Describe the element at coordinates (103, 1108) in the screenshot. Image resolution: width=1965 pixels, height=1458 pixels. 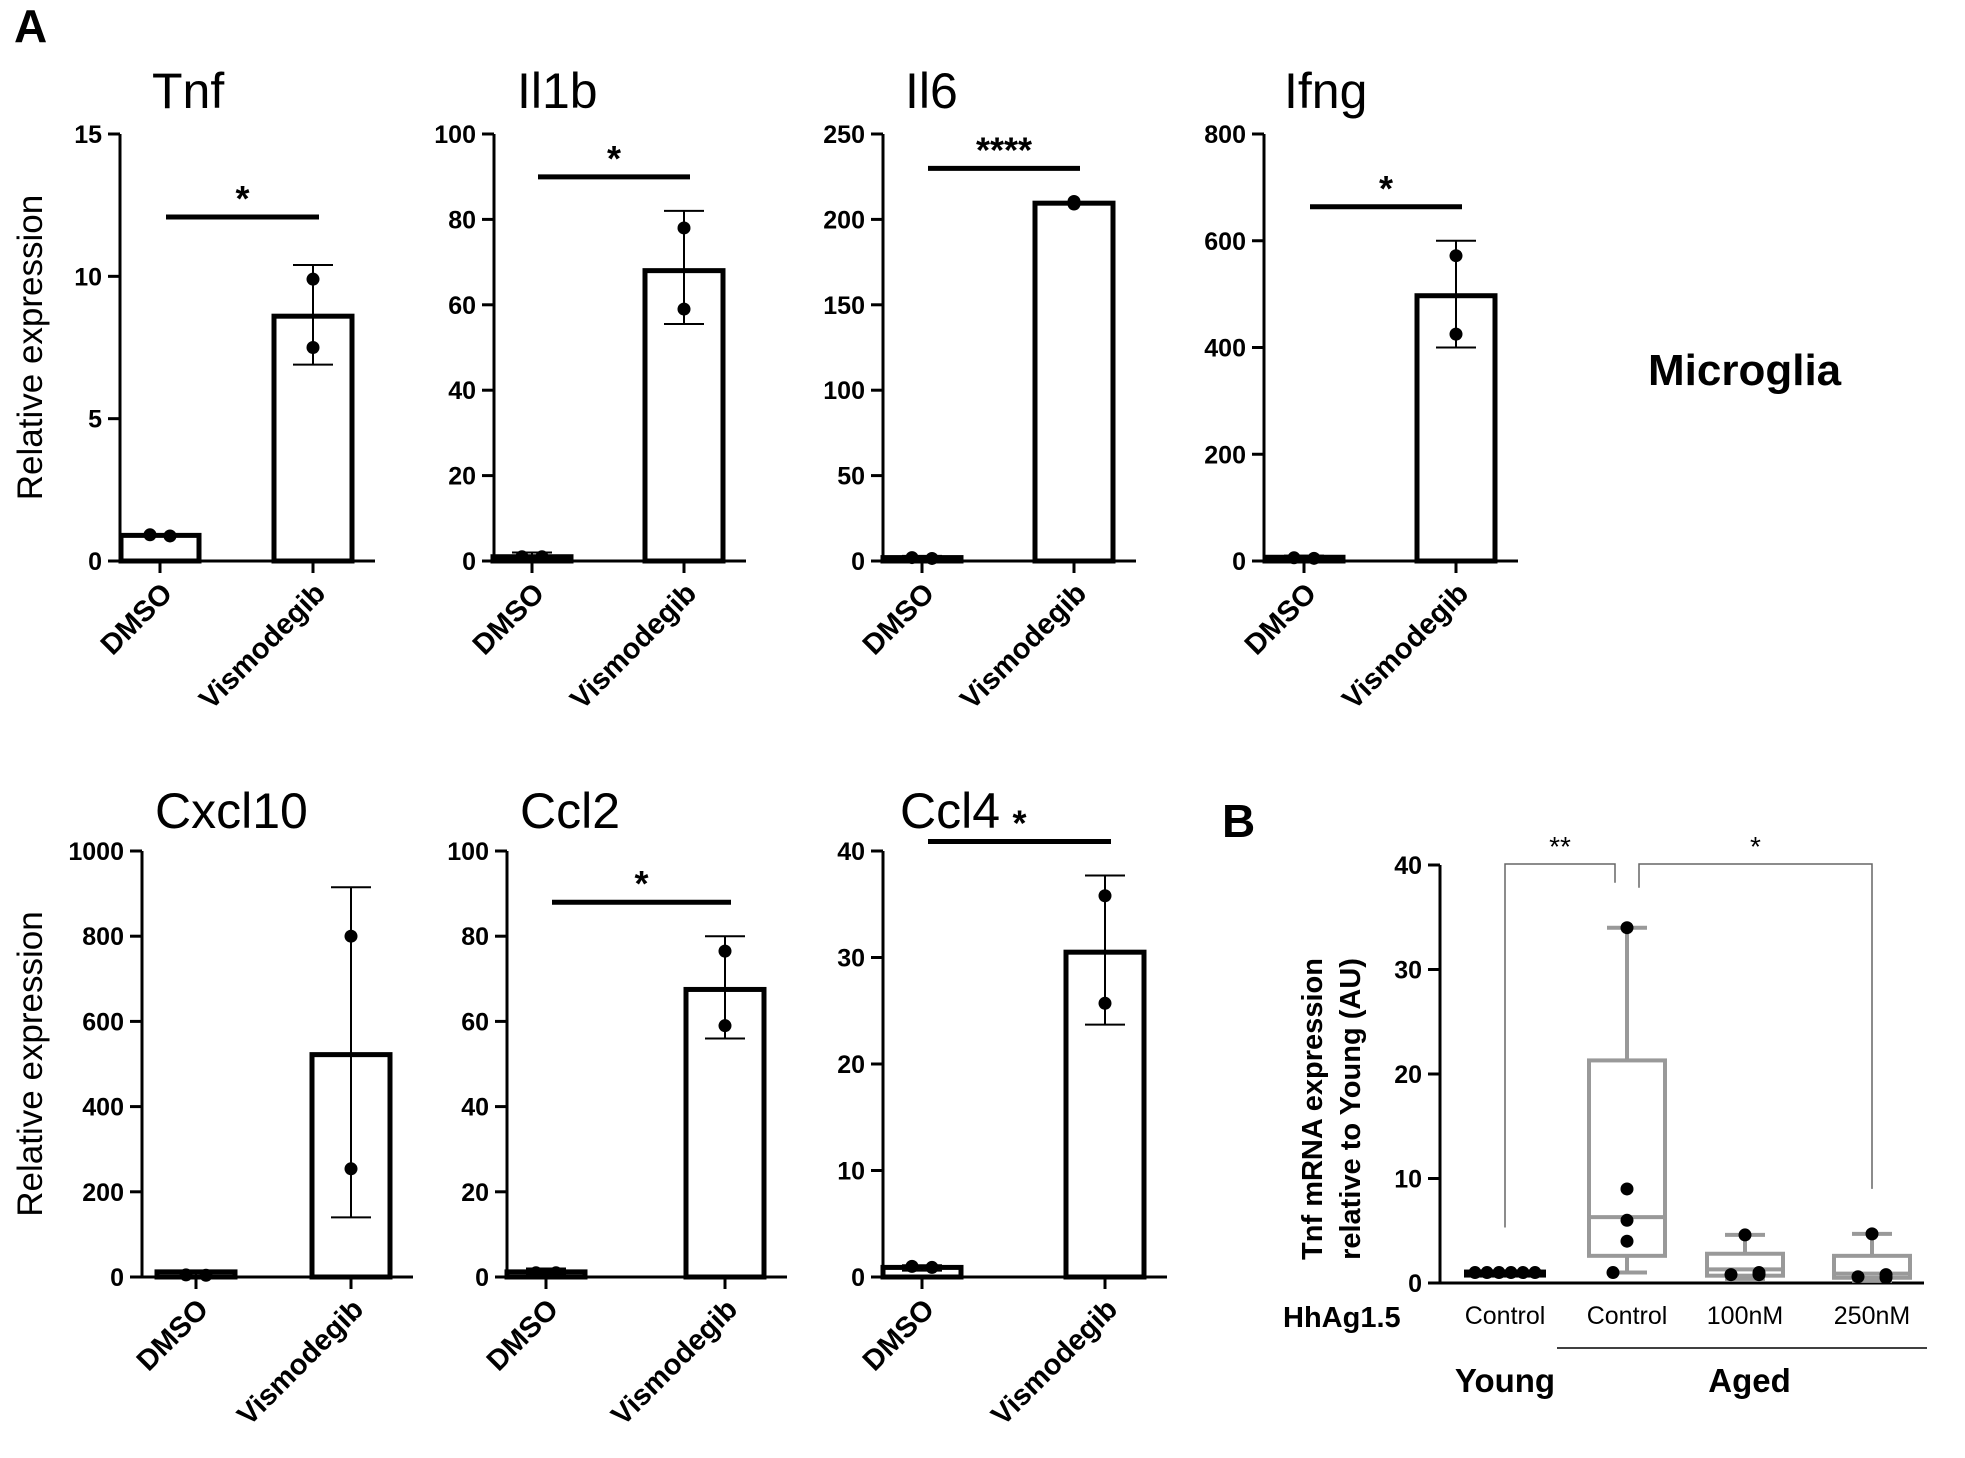
I see `y-tick-label: 400` at that location.